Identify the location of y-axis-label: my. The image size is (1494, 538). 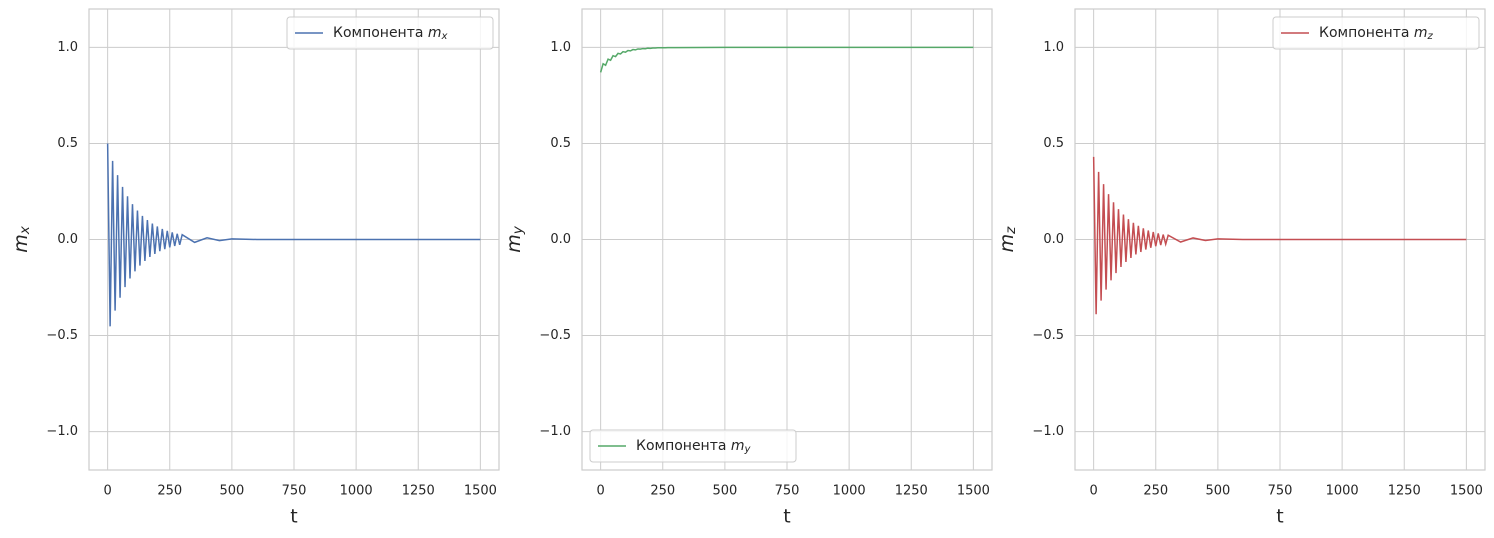
(515, 239).